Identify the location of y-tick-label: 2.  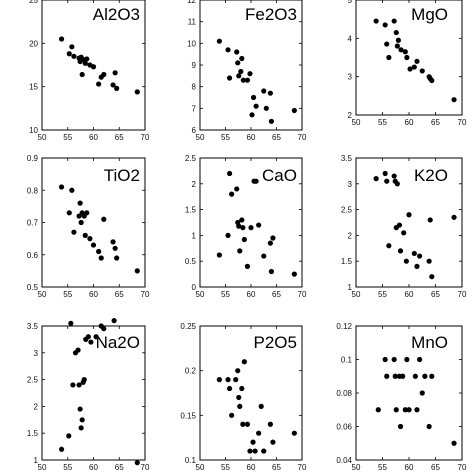
(194, 184).